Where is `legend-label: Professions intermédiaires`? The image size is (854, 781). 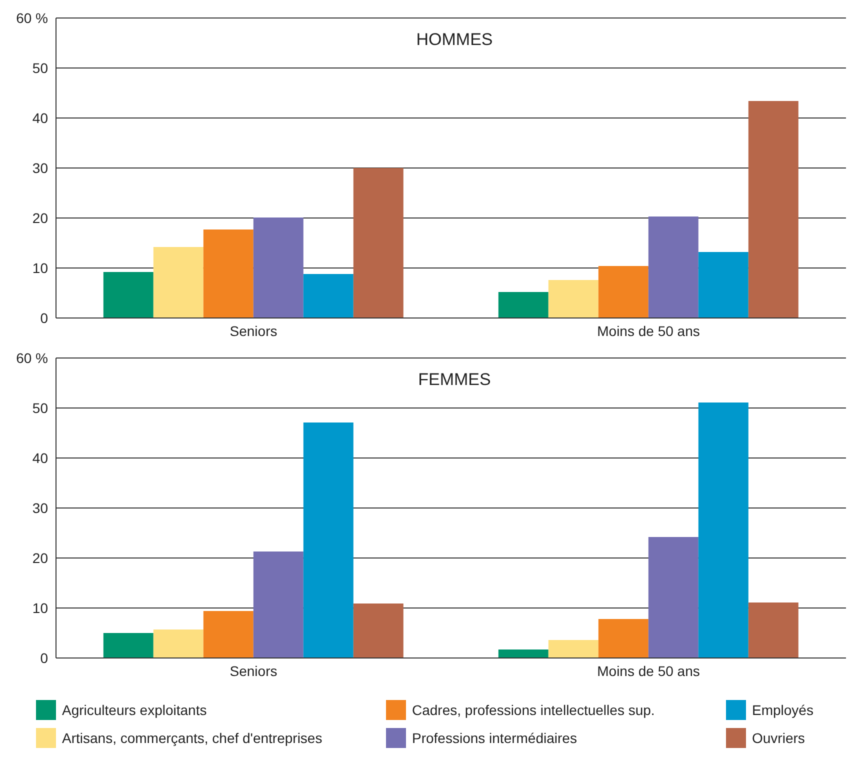
legend-label: Professions intermédiaires is located at coordinates (494, 738).